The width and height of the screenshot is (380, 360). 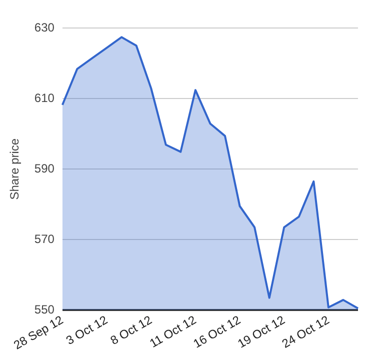 What do you see at coordinates (44, 168) in the screenshot?
I see `y-tick-label: 590` at bounding box center [44, 168].